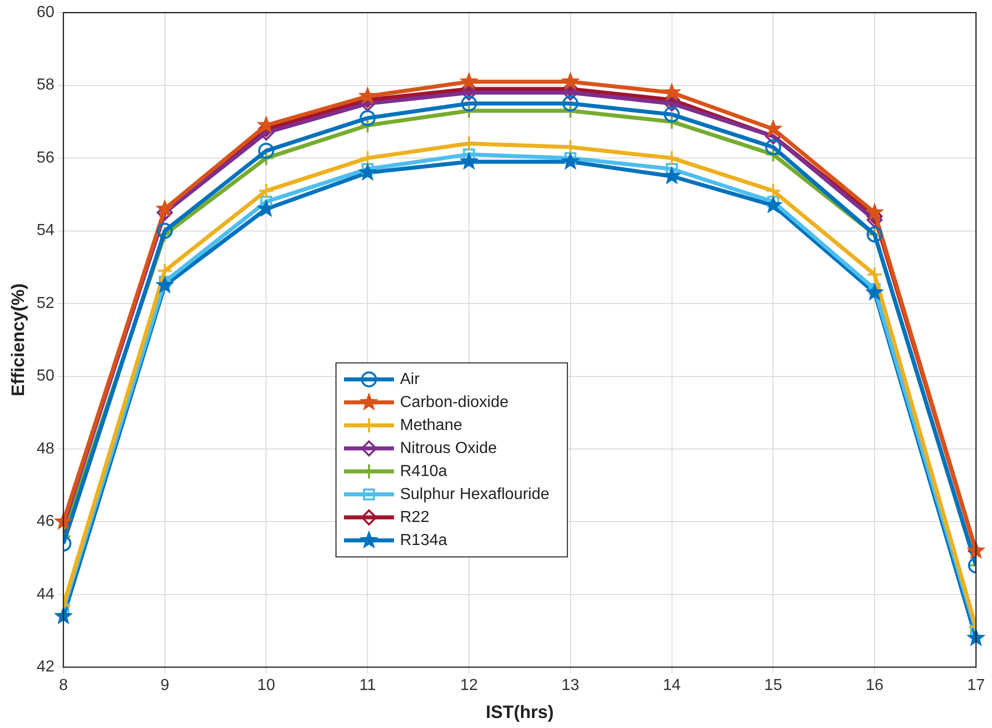 Image resolution: width=992 pixels, height=728 pixels. What do you see at coordinates (469, 685) in the screenshot?
I see `x-tick-label: 12` at bounding box center [469, 685].